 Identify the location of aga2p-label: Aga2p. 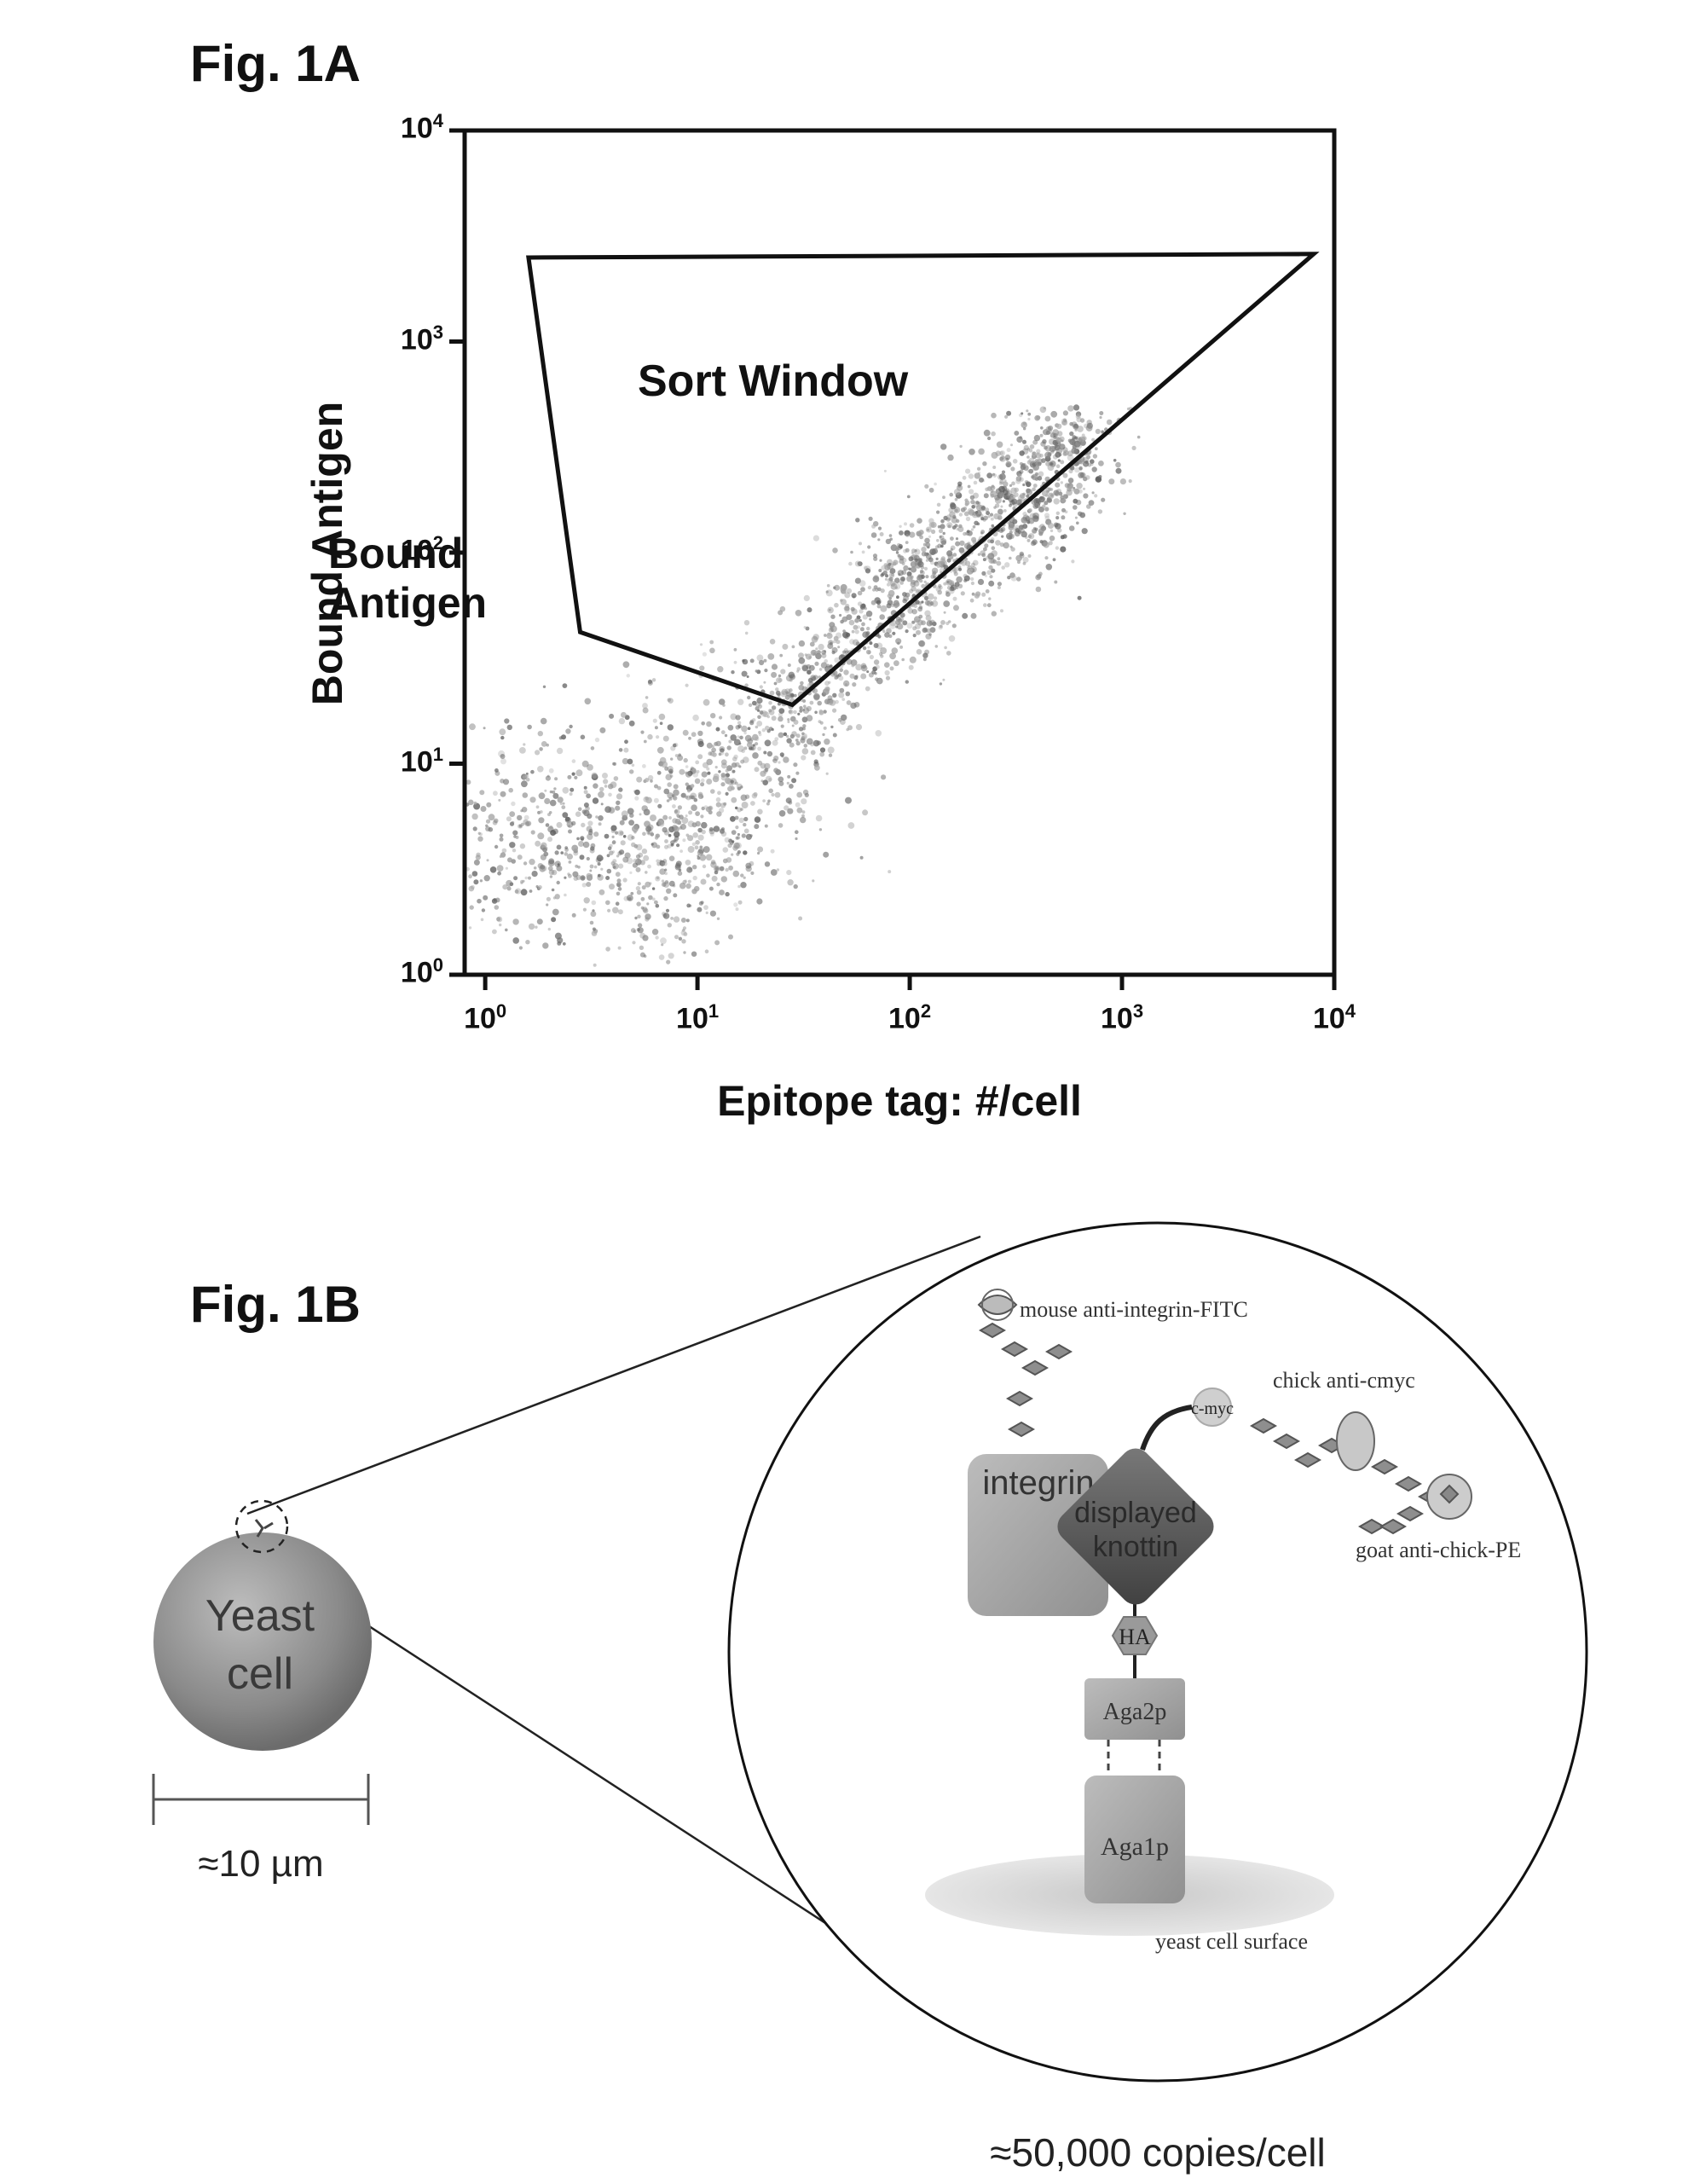
(1135, 1712).